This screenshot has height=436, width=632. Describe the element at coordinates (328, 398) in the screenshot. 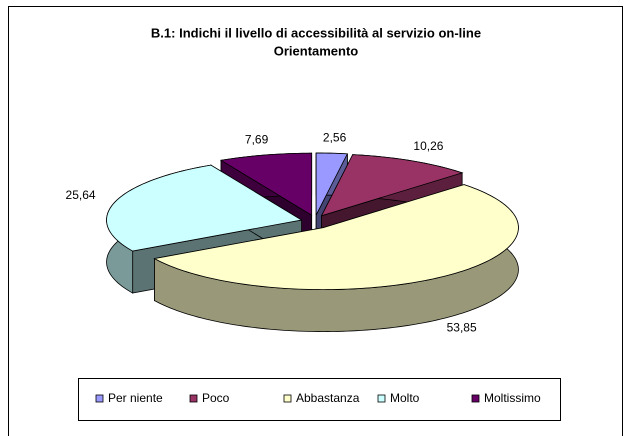

I see `legend-label: Abbastanza` at that location.